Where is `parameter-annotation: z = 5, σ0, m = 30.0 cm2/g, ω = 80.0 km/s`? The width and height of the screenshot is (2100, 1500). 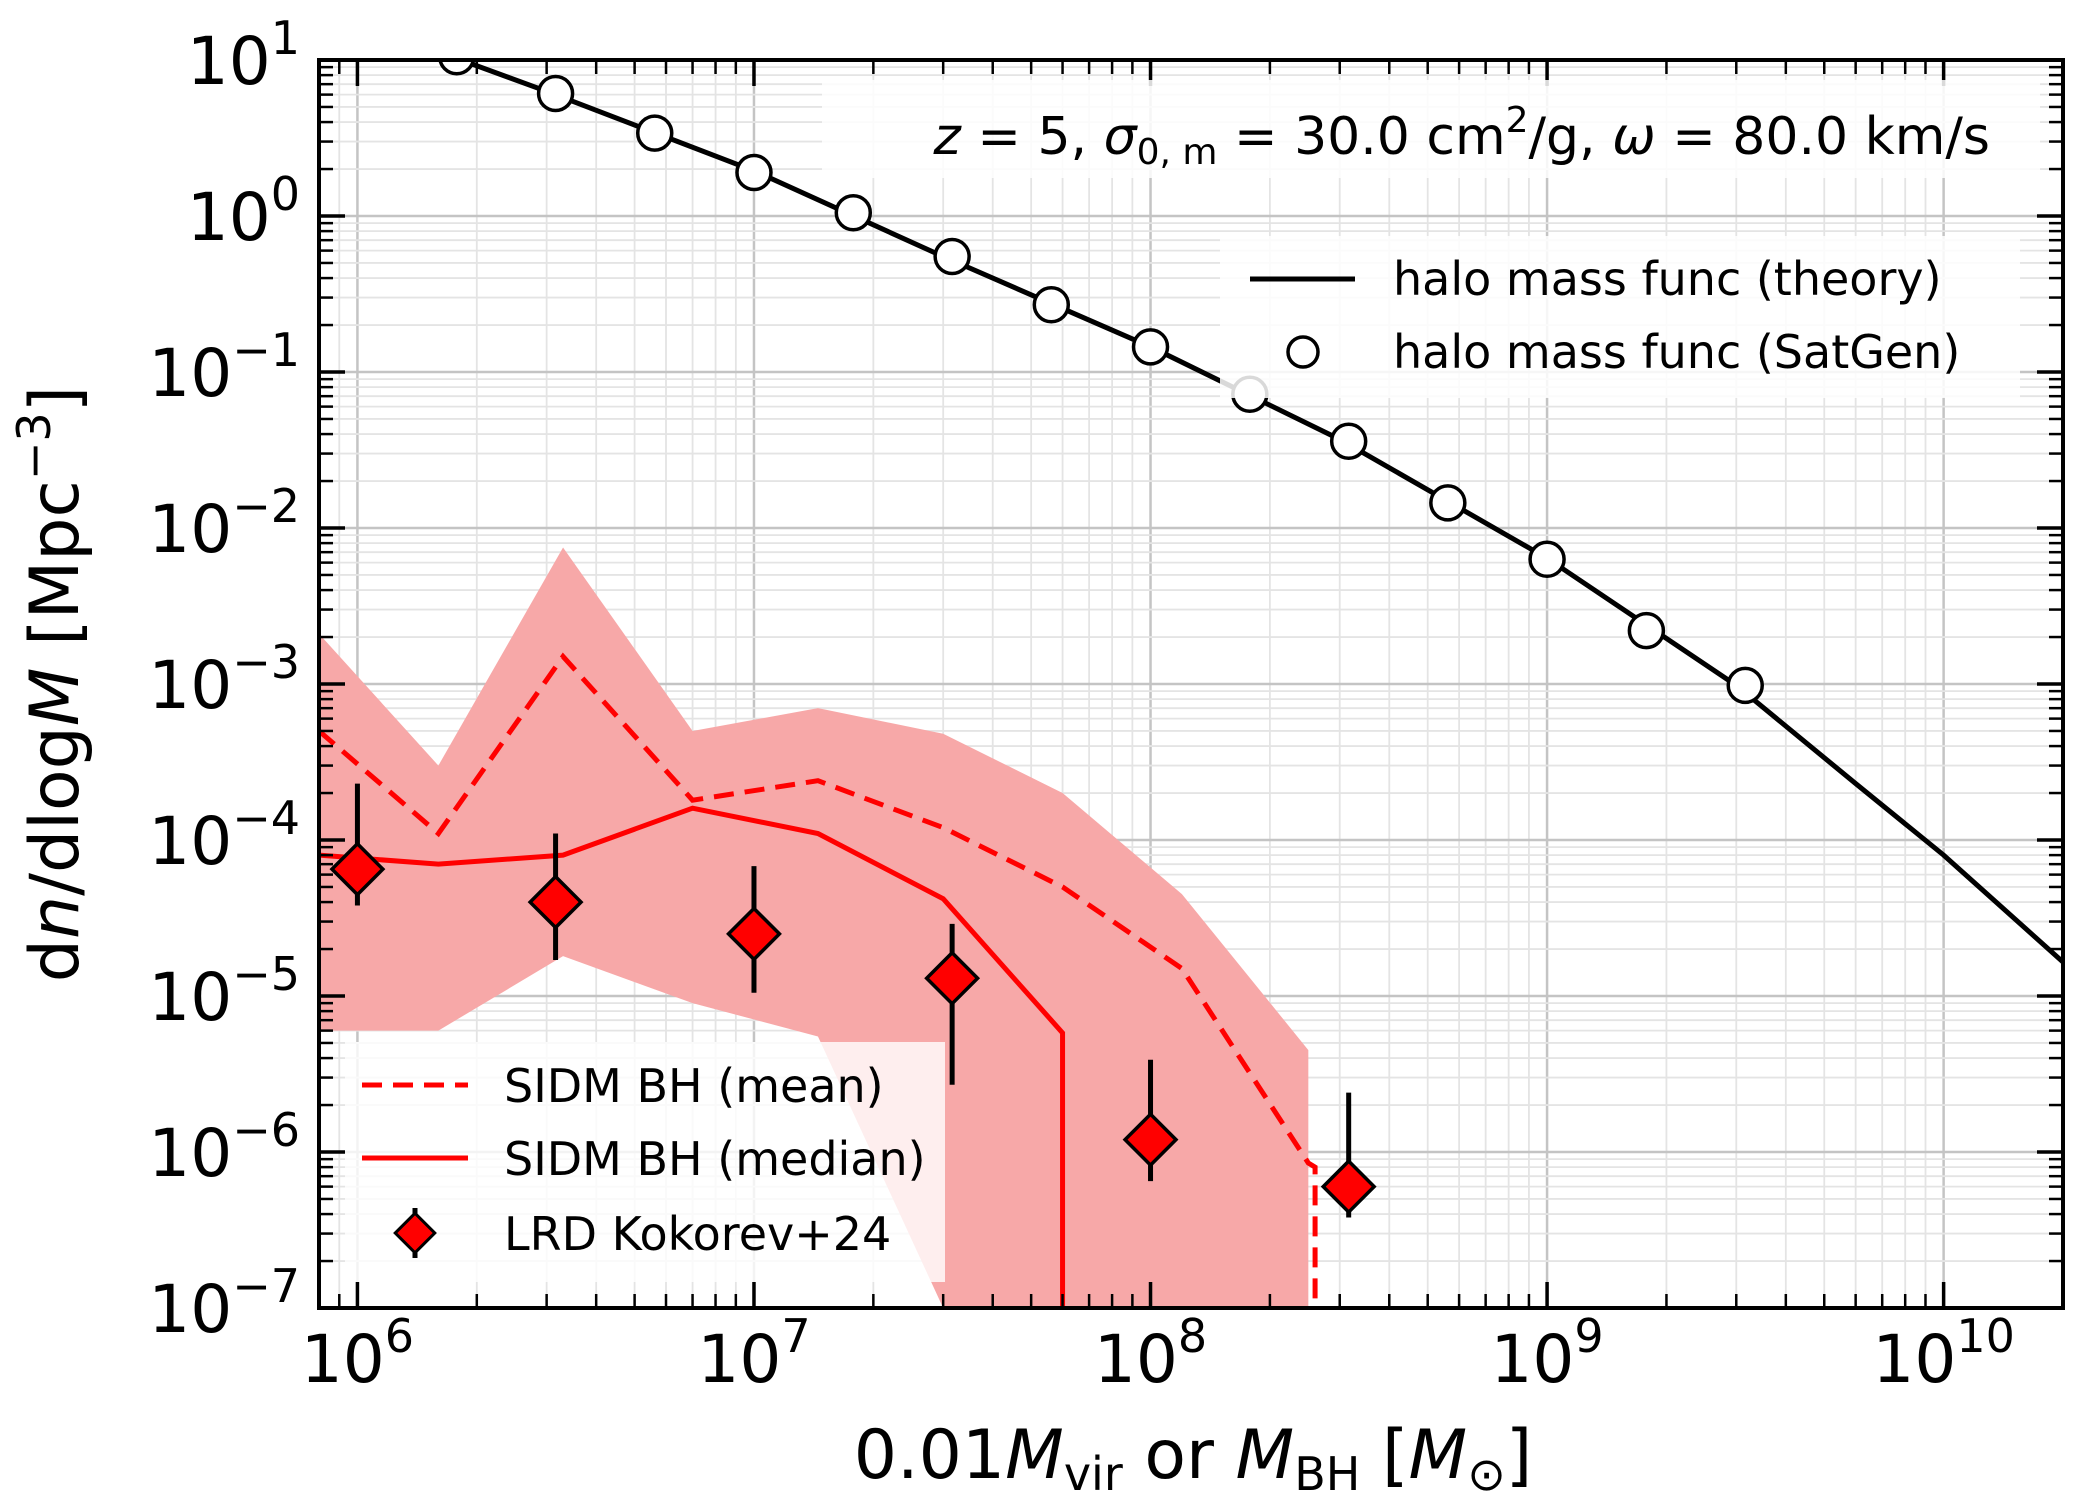 parameter-annotation: z = 5, σ0, m = 30.0 cm2/g, ω = 80.0 km/s is located at coordinates (1461, 136).